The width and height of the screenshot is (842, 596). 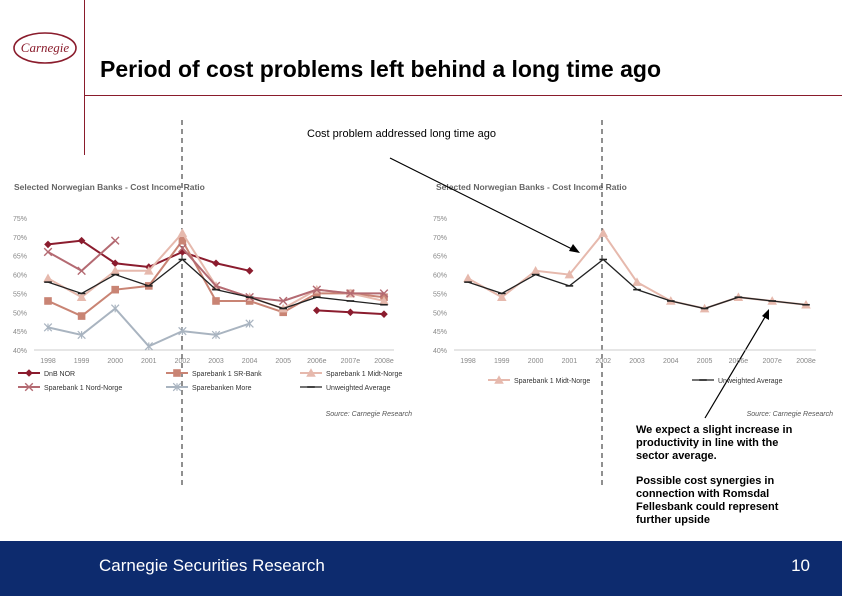 I want to click on carnegie-logo: Carnegie, so click(x=45, y=48).